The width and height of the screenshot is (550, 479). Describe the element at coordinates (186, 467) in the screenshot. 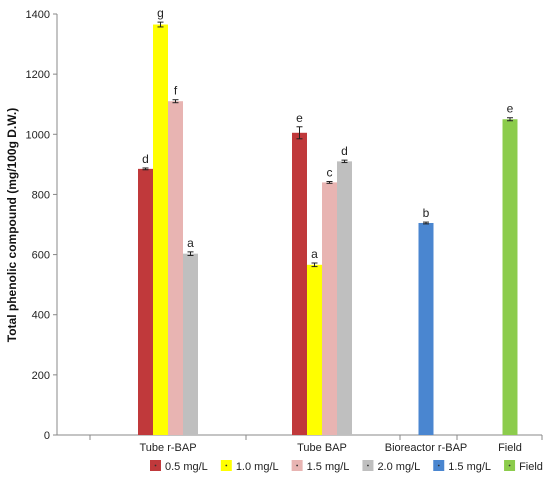

I see `legend-label: 0.5 mg/L` at that location.